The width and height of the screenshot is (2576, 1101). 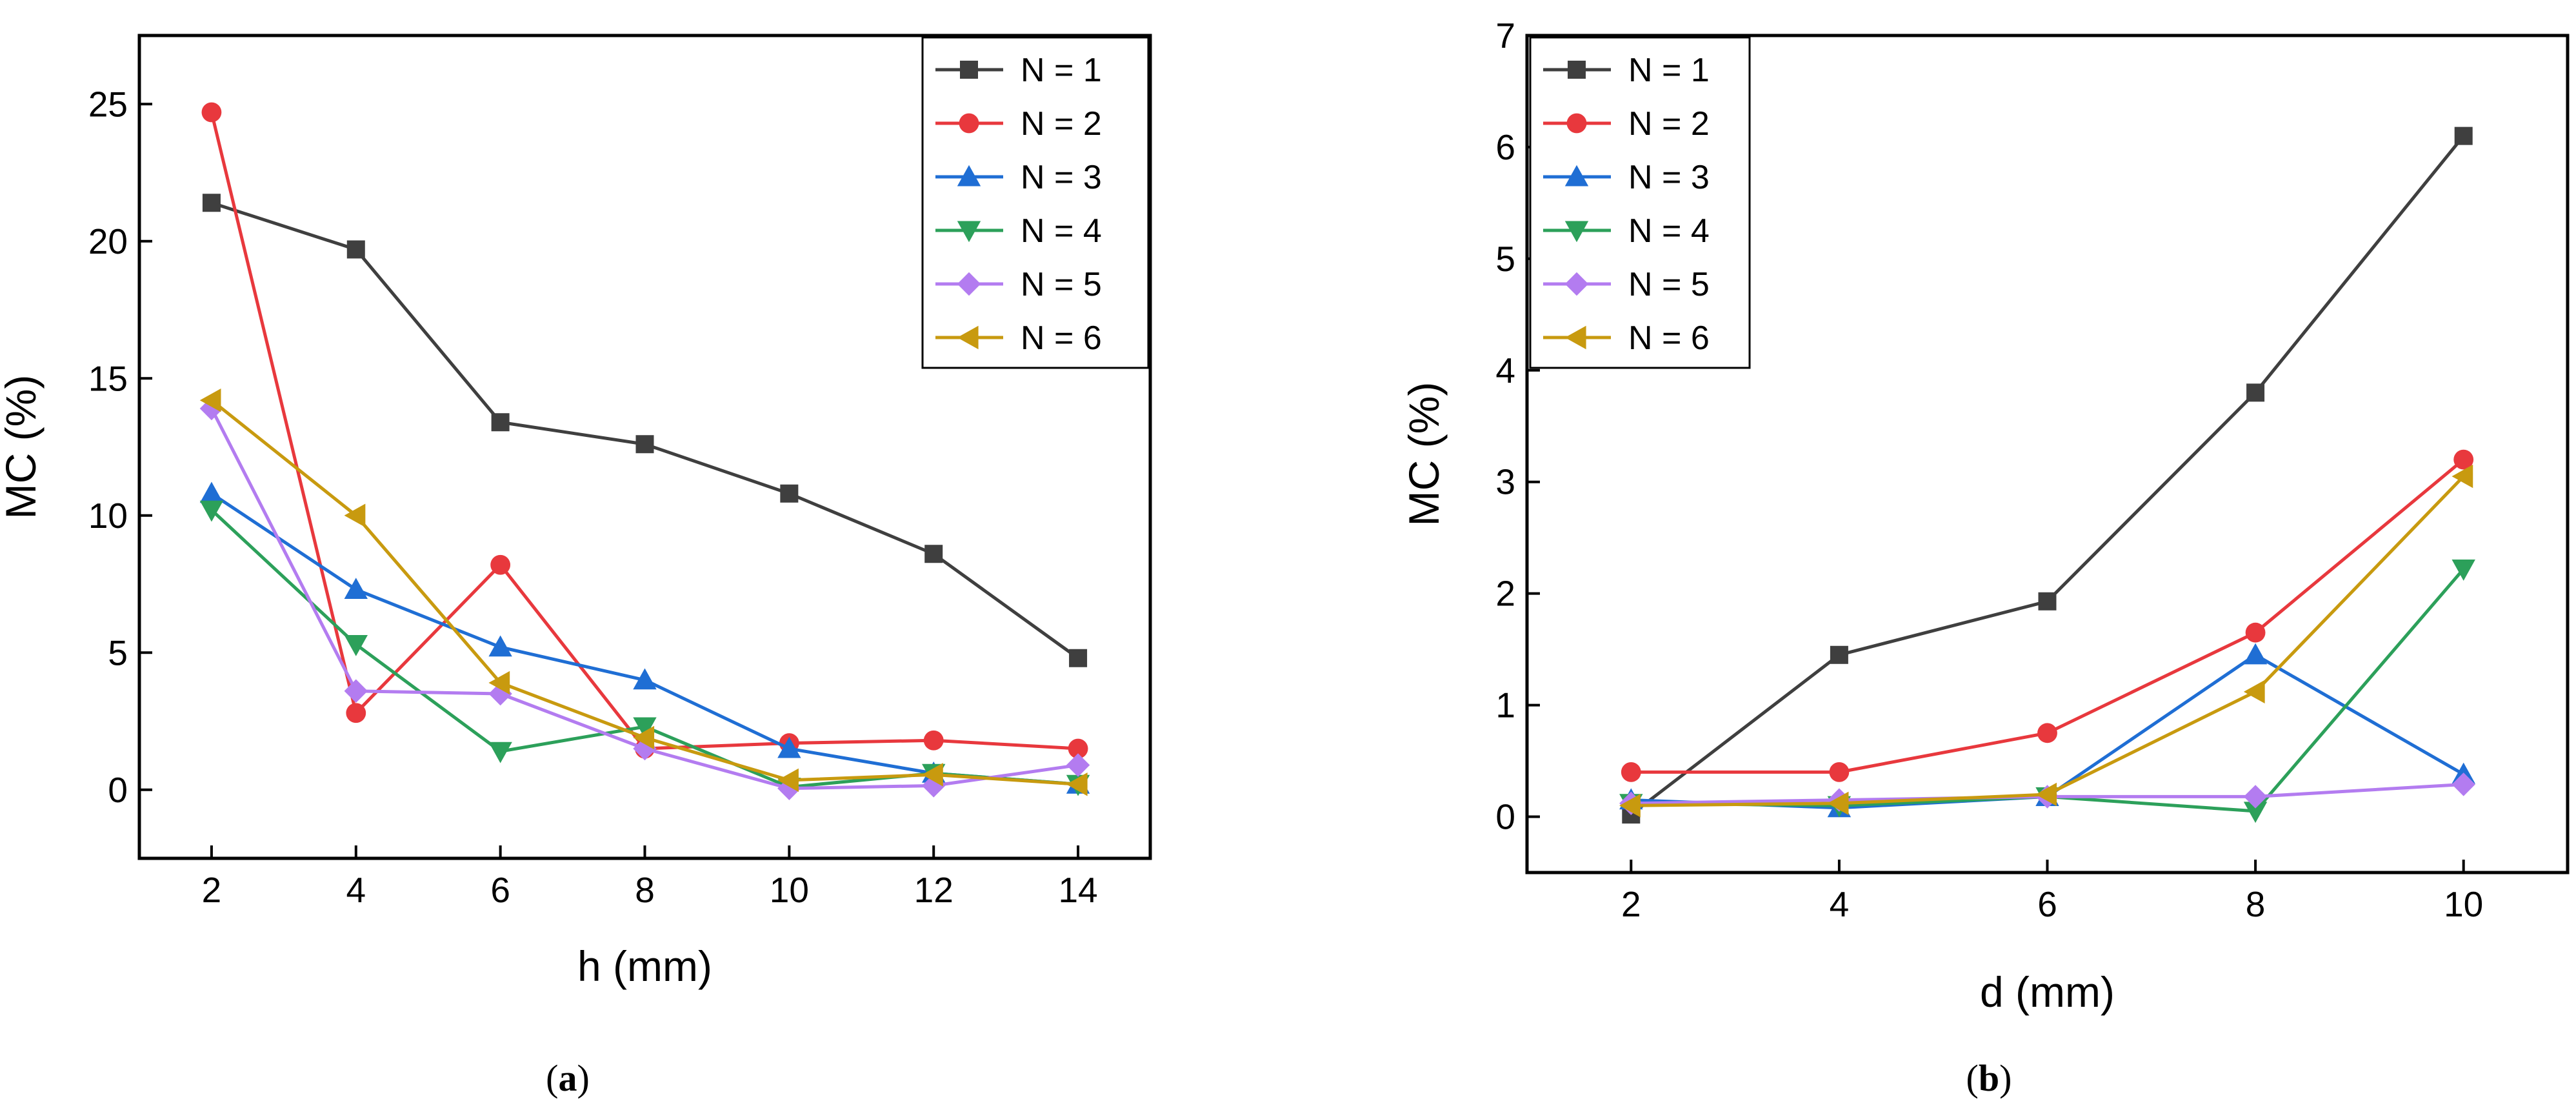 I want to click on legend-box, so click(x=1640, y=202).